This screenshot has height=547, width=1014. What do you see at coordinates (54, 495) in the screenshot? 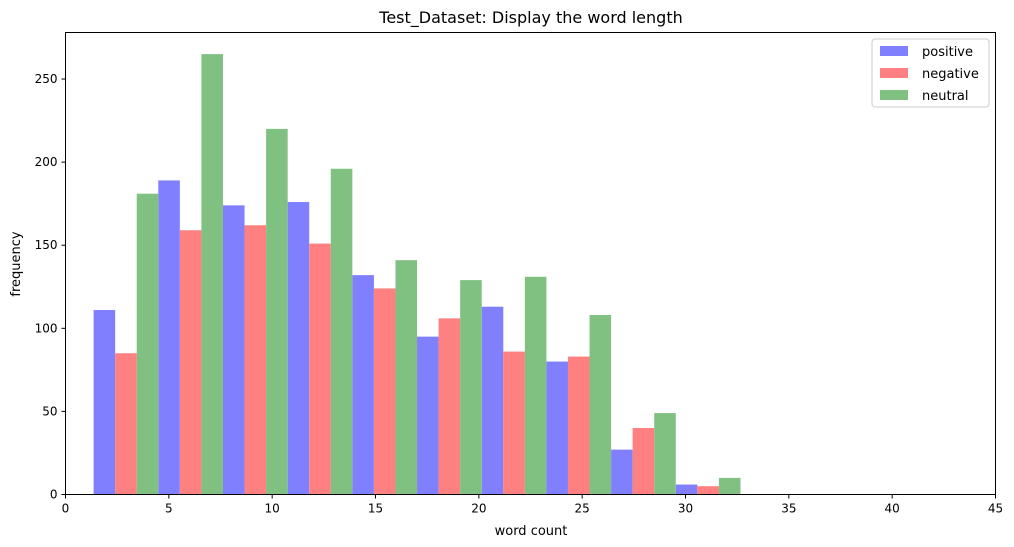
I see `y-tick-label: 0` at bounding box center [54, 495].